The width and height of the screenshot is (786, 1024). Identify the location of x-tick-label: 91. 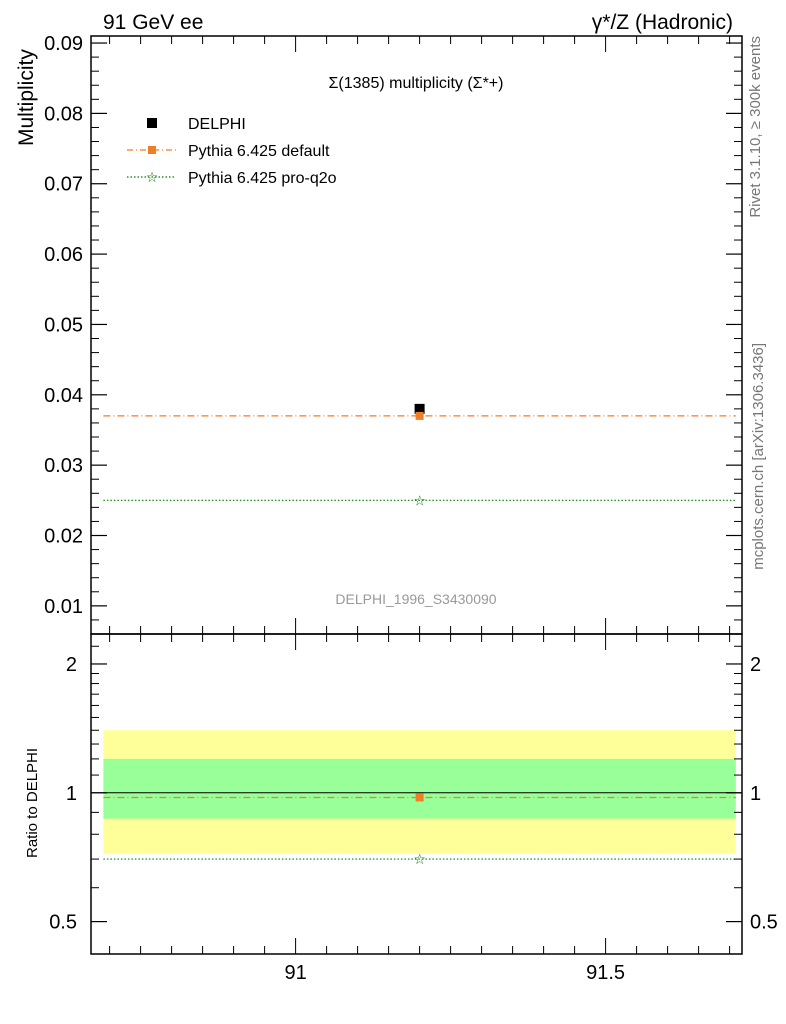
(295, 973).